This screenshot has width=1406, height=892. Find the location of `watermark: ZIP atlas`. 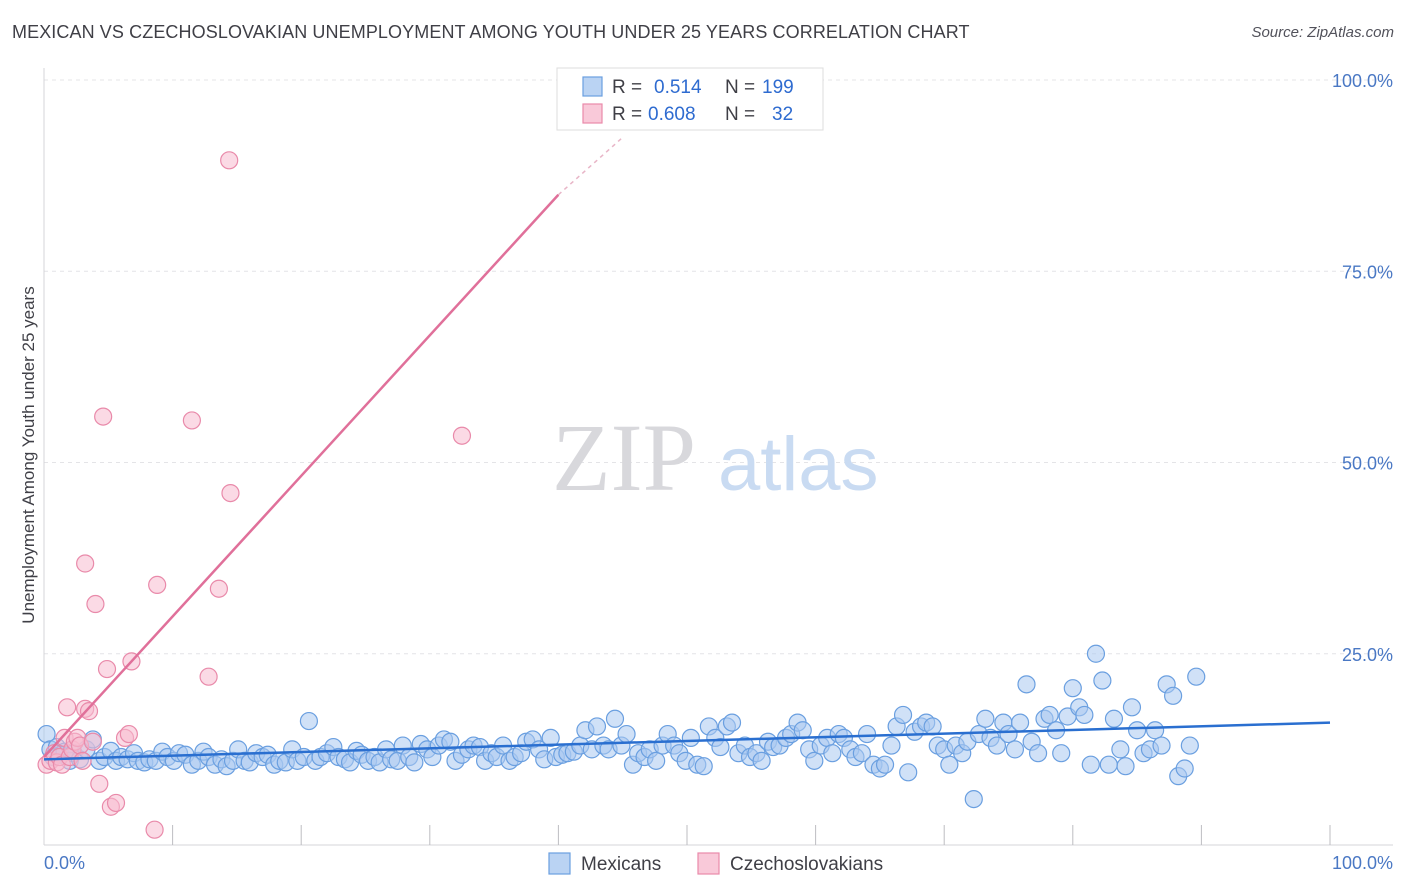

watermark: ZIP atlas is located at coordinates (715, 457).